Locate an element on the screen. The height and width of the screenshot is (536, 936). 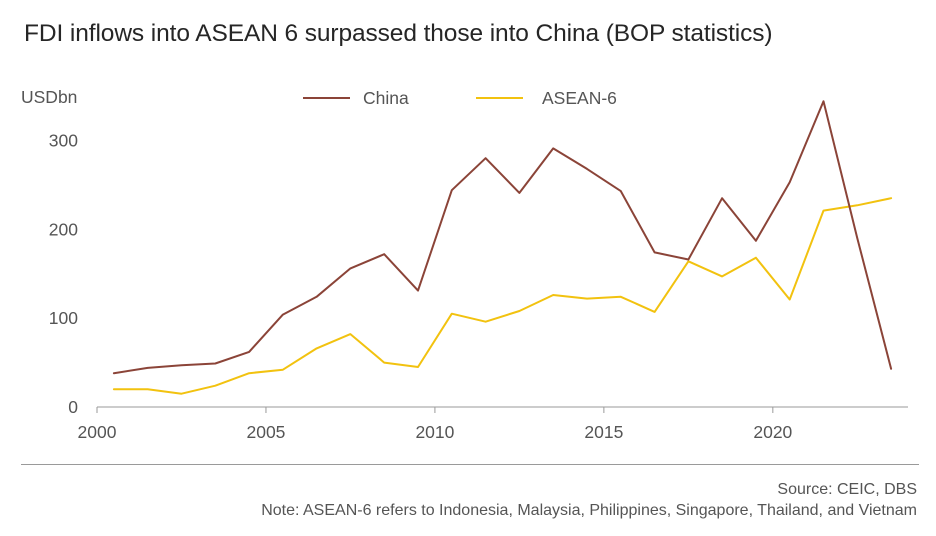
x-tick-label: 2000 is located at coordinates (97, 432).